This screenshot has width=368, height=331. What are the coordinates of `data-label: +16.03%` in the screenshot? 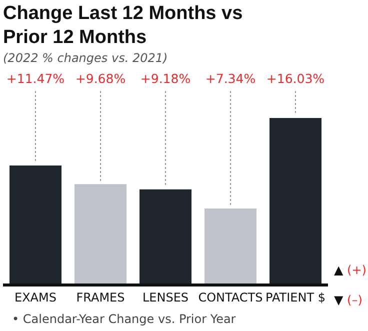 It's located at (295, 78).